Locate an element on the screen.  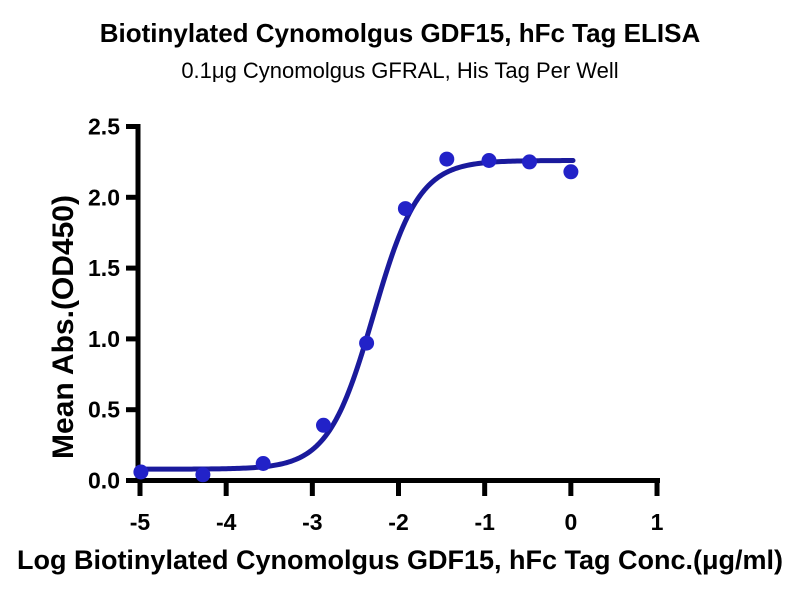
y-tick-label: 2.5 is located at coordinates (104, 127).